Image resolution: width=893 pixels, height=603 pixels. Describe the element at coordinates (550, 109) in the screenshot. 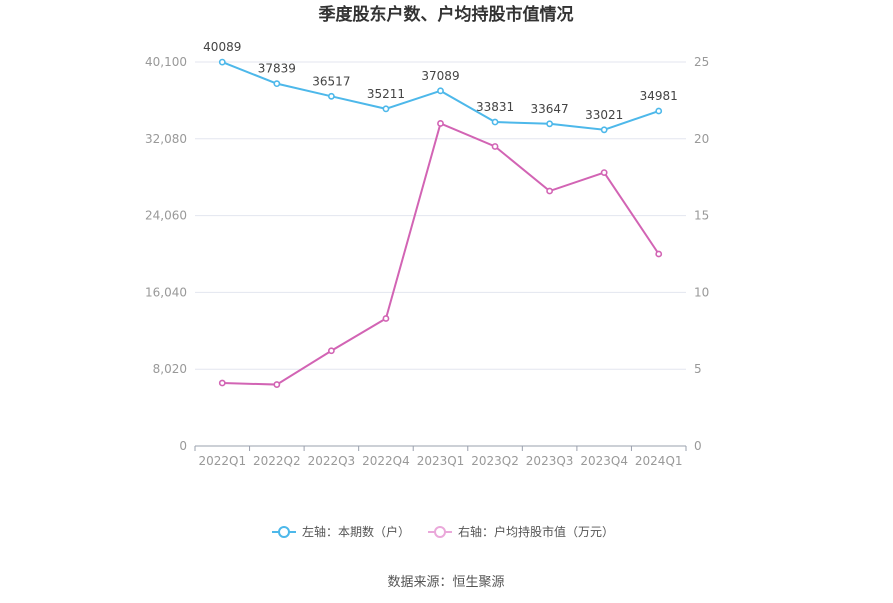

I see `data-label: 33647` at that location.